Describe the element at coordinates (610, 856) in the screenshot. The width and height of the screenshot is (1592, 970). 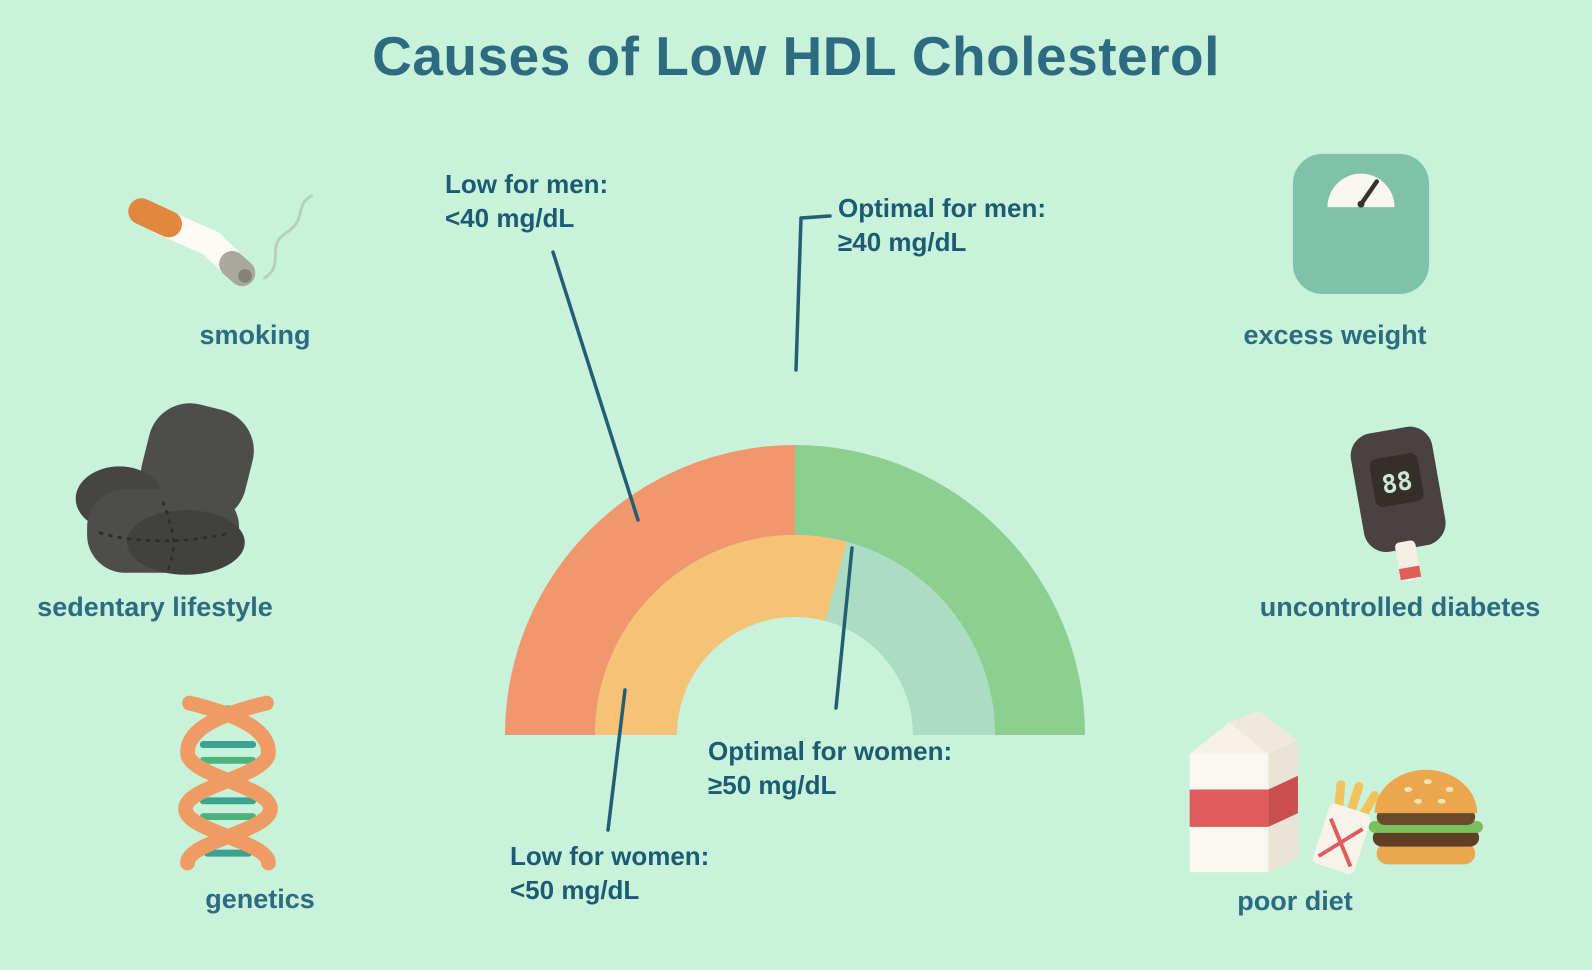
I see `annotation-low-women-line1: Low for women:` at that location.